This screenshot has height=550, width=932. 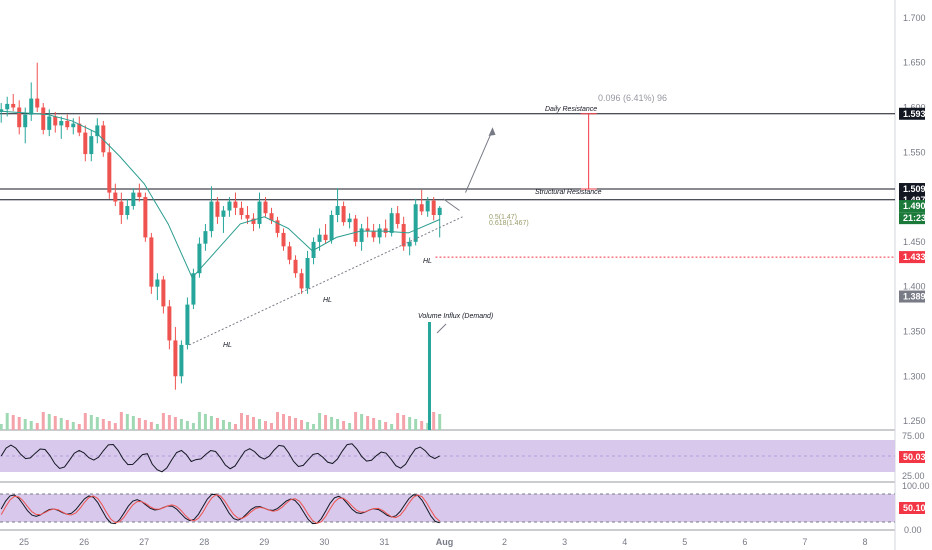 I want to click on price-badge-label: 1.389, so click(x=914, y=297).